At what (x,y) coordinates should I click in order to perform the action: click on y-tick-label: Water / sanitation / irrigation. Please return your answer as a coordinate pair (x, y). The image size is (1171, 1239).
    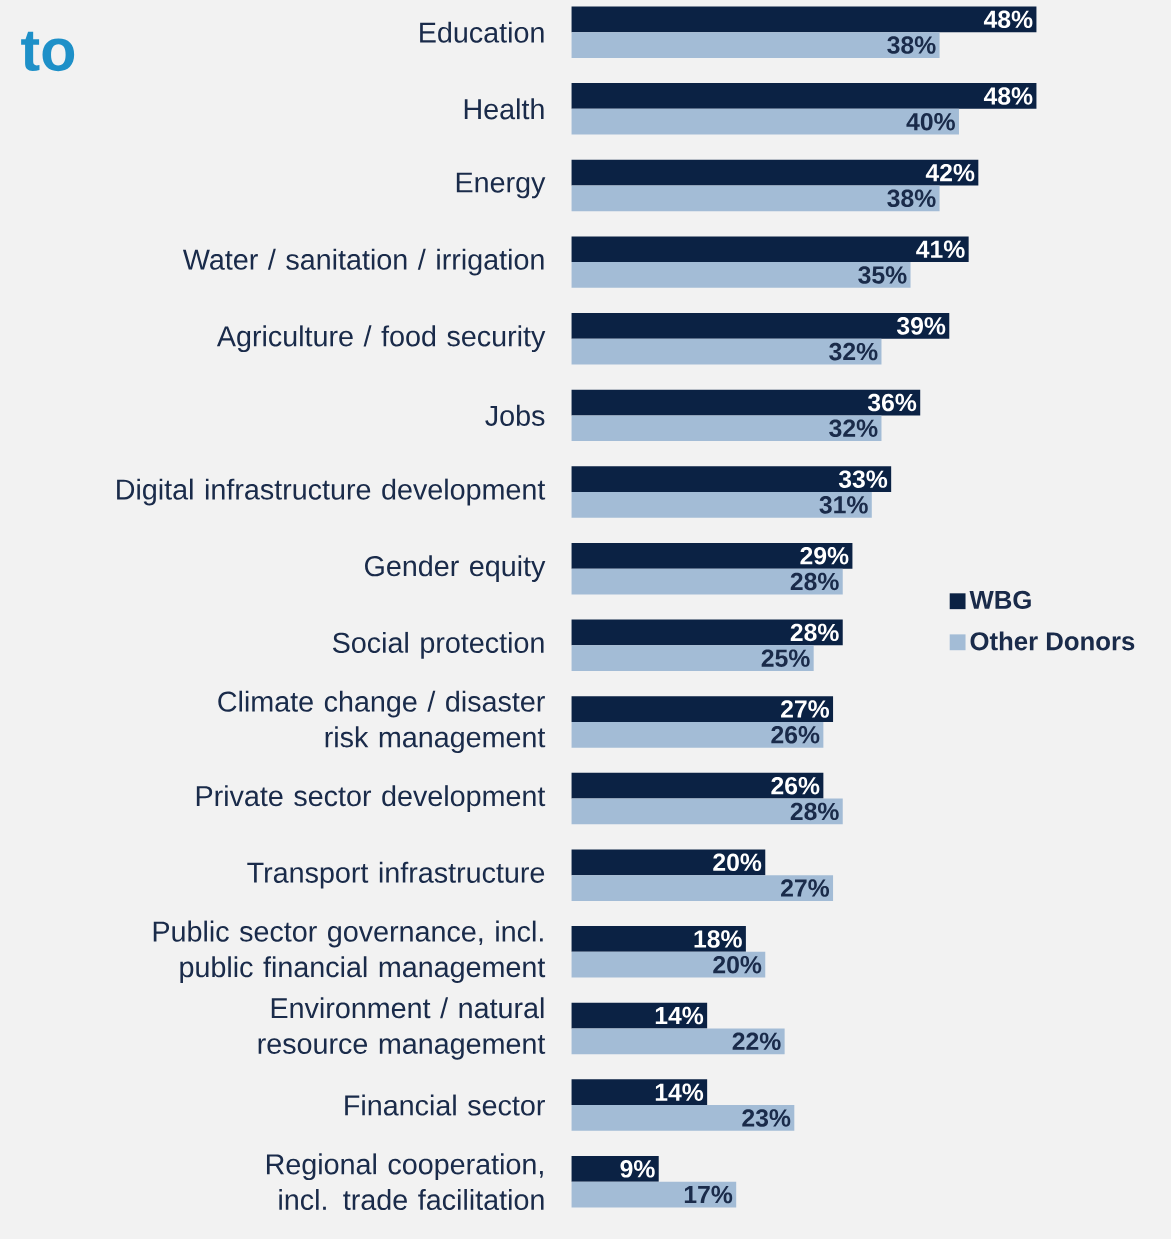
    Looking at the image, I should click on (363, 262).